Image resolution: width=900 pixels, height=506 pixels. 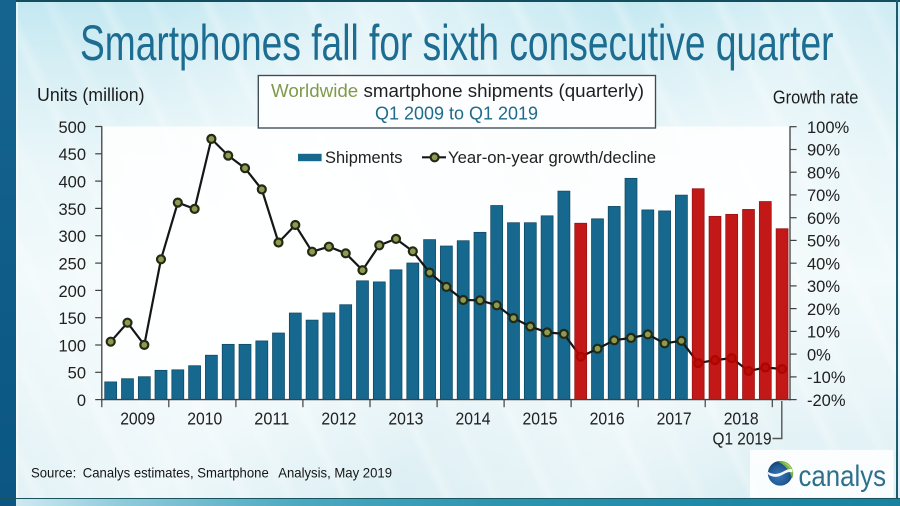 What do you see at coordinates (72, 292) in the screenshot?
I see `svg-text: 200` at bounding box center [72, 292].